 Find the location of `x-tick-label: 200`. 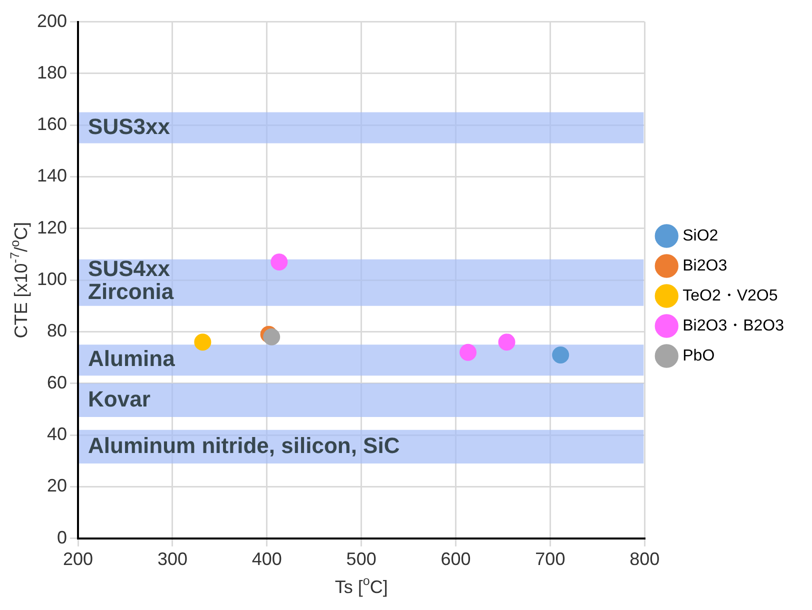

x-tick-label: 200 is located at coordinates (78, 559).